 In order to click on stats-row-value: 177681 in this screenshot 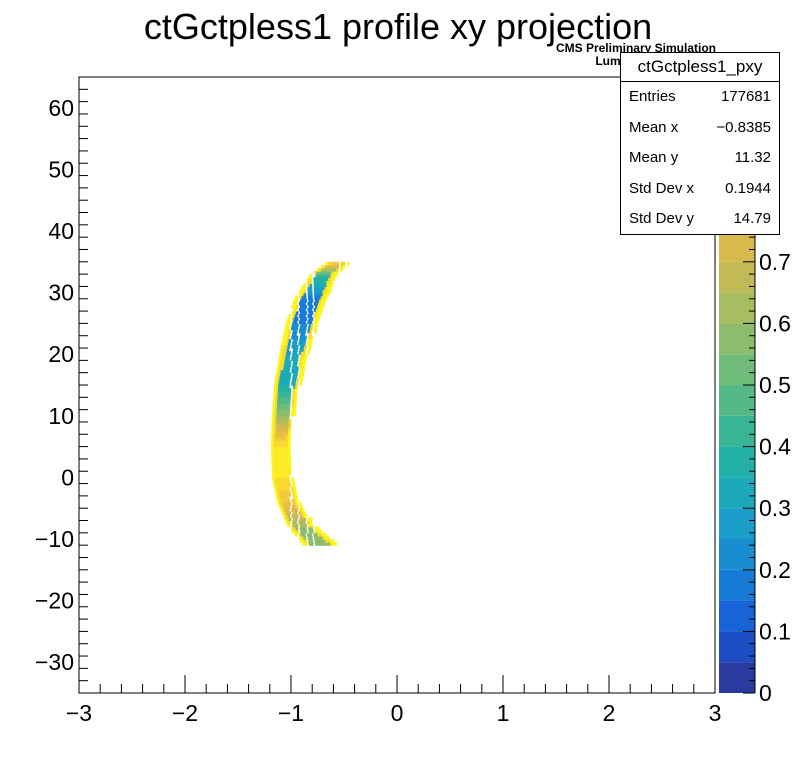, I will do `click(745, 96)`.